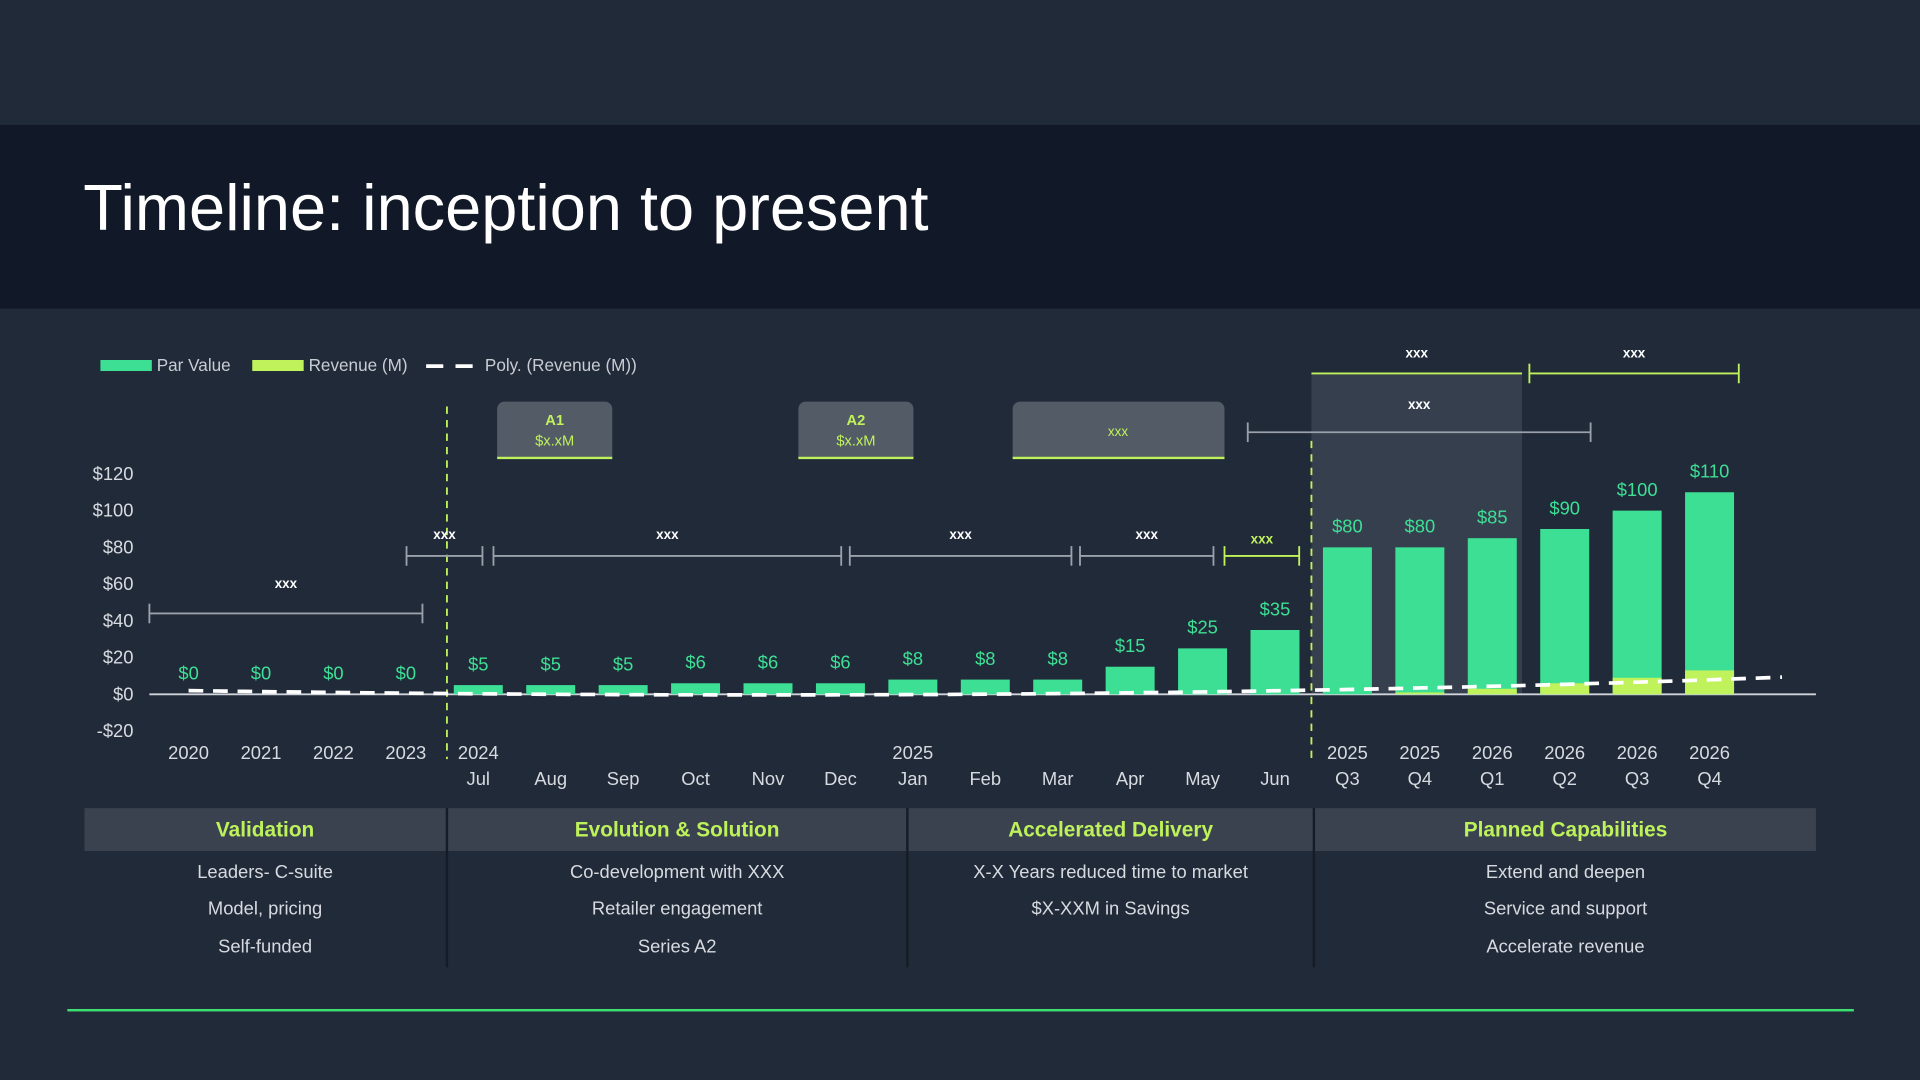 The height and width of the screenshot is (1080, 1920). Describe the element at coordinates (506, 208) in the screenshot. I see `page-title: Timeline: inception to present` at that location.